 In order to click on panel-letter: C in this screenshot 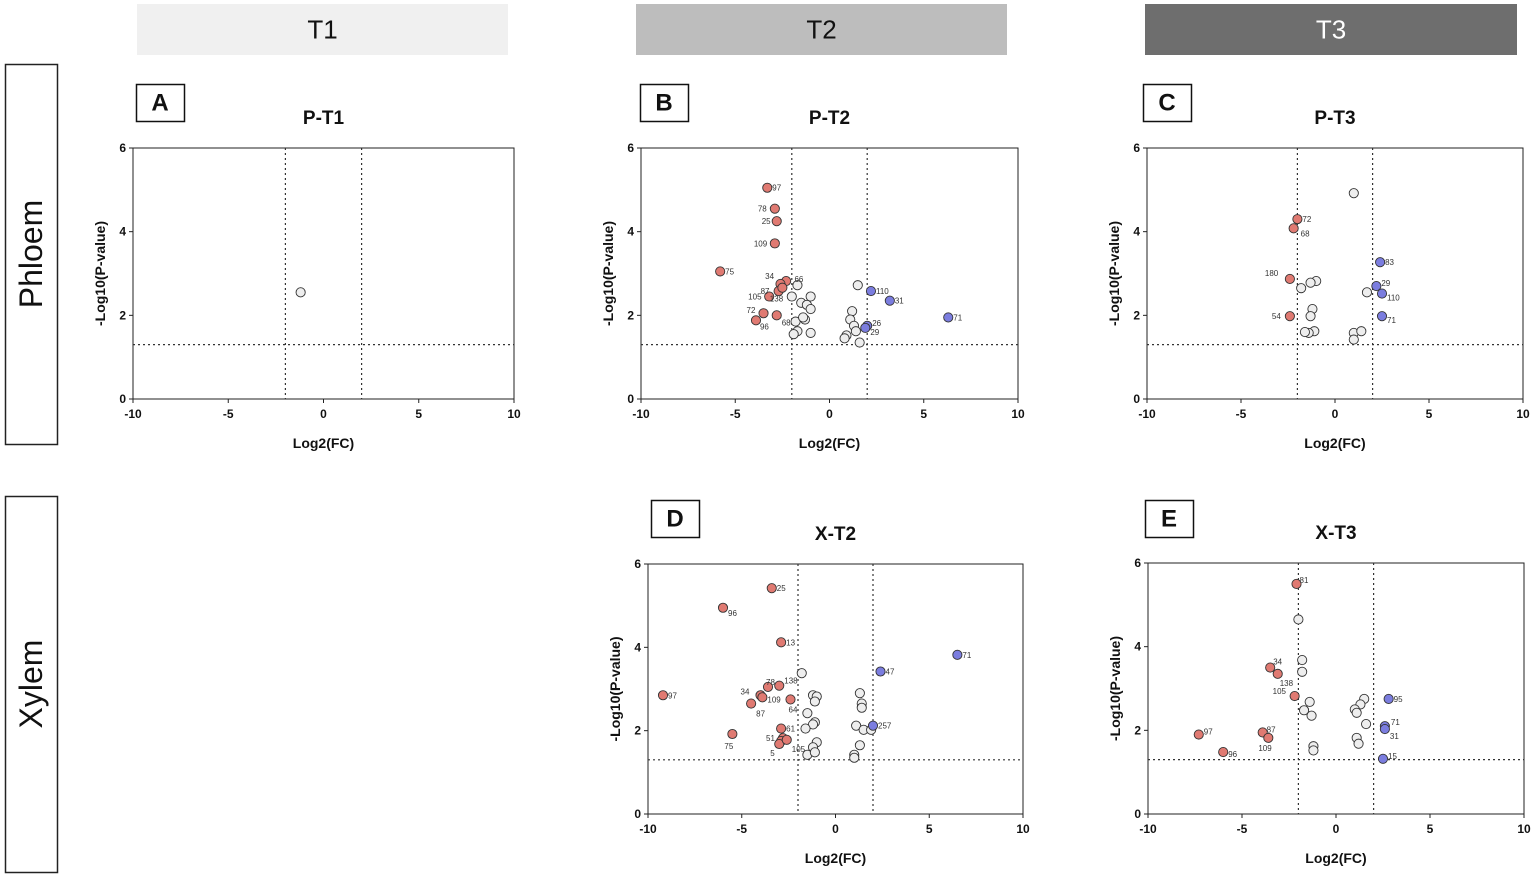, I will do `click(1166, 103)`.